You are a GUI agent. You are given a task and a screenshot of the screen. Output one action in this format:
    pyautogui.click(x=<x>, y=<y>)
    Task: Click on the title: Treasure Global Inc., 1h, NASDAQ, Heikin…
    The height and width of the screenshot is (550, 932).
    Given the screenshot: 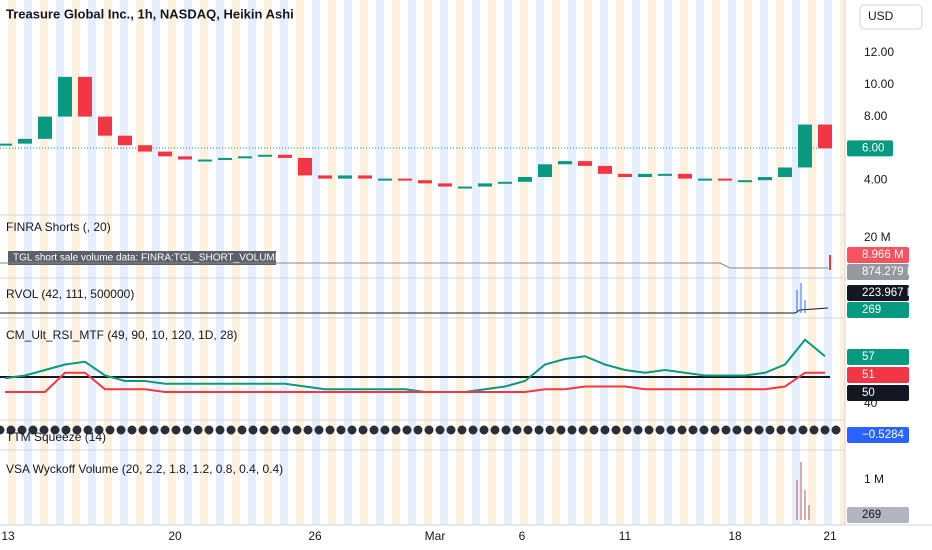 What is the action you would take?
    pyautogui.click(x=150, y=13)
    